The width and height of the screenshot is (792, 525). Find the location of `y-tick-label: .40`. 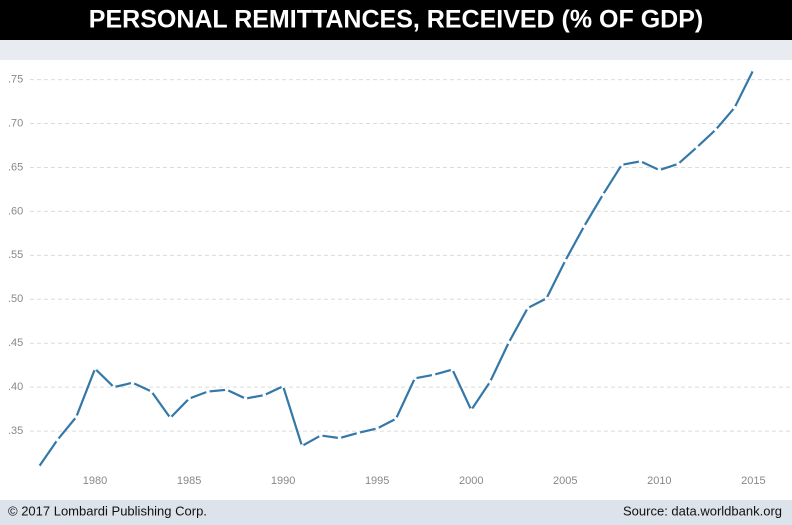

y-tick-label: .40 is located at coordinates (15, 387).